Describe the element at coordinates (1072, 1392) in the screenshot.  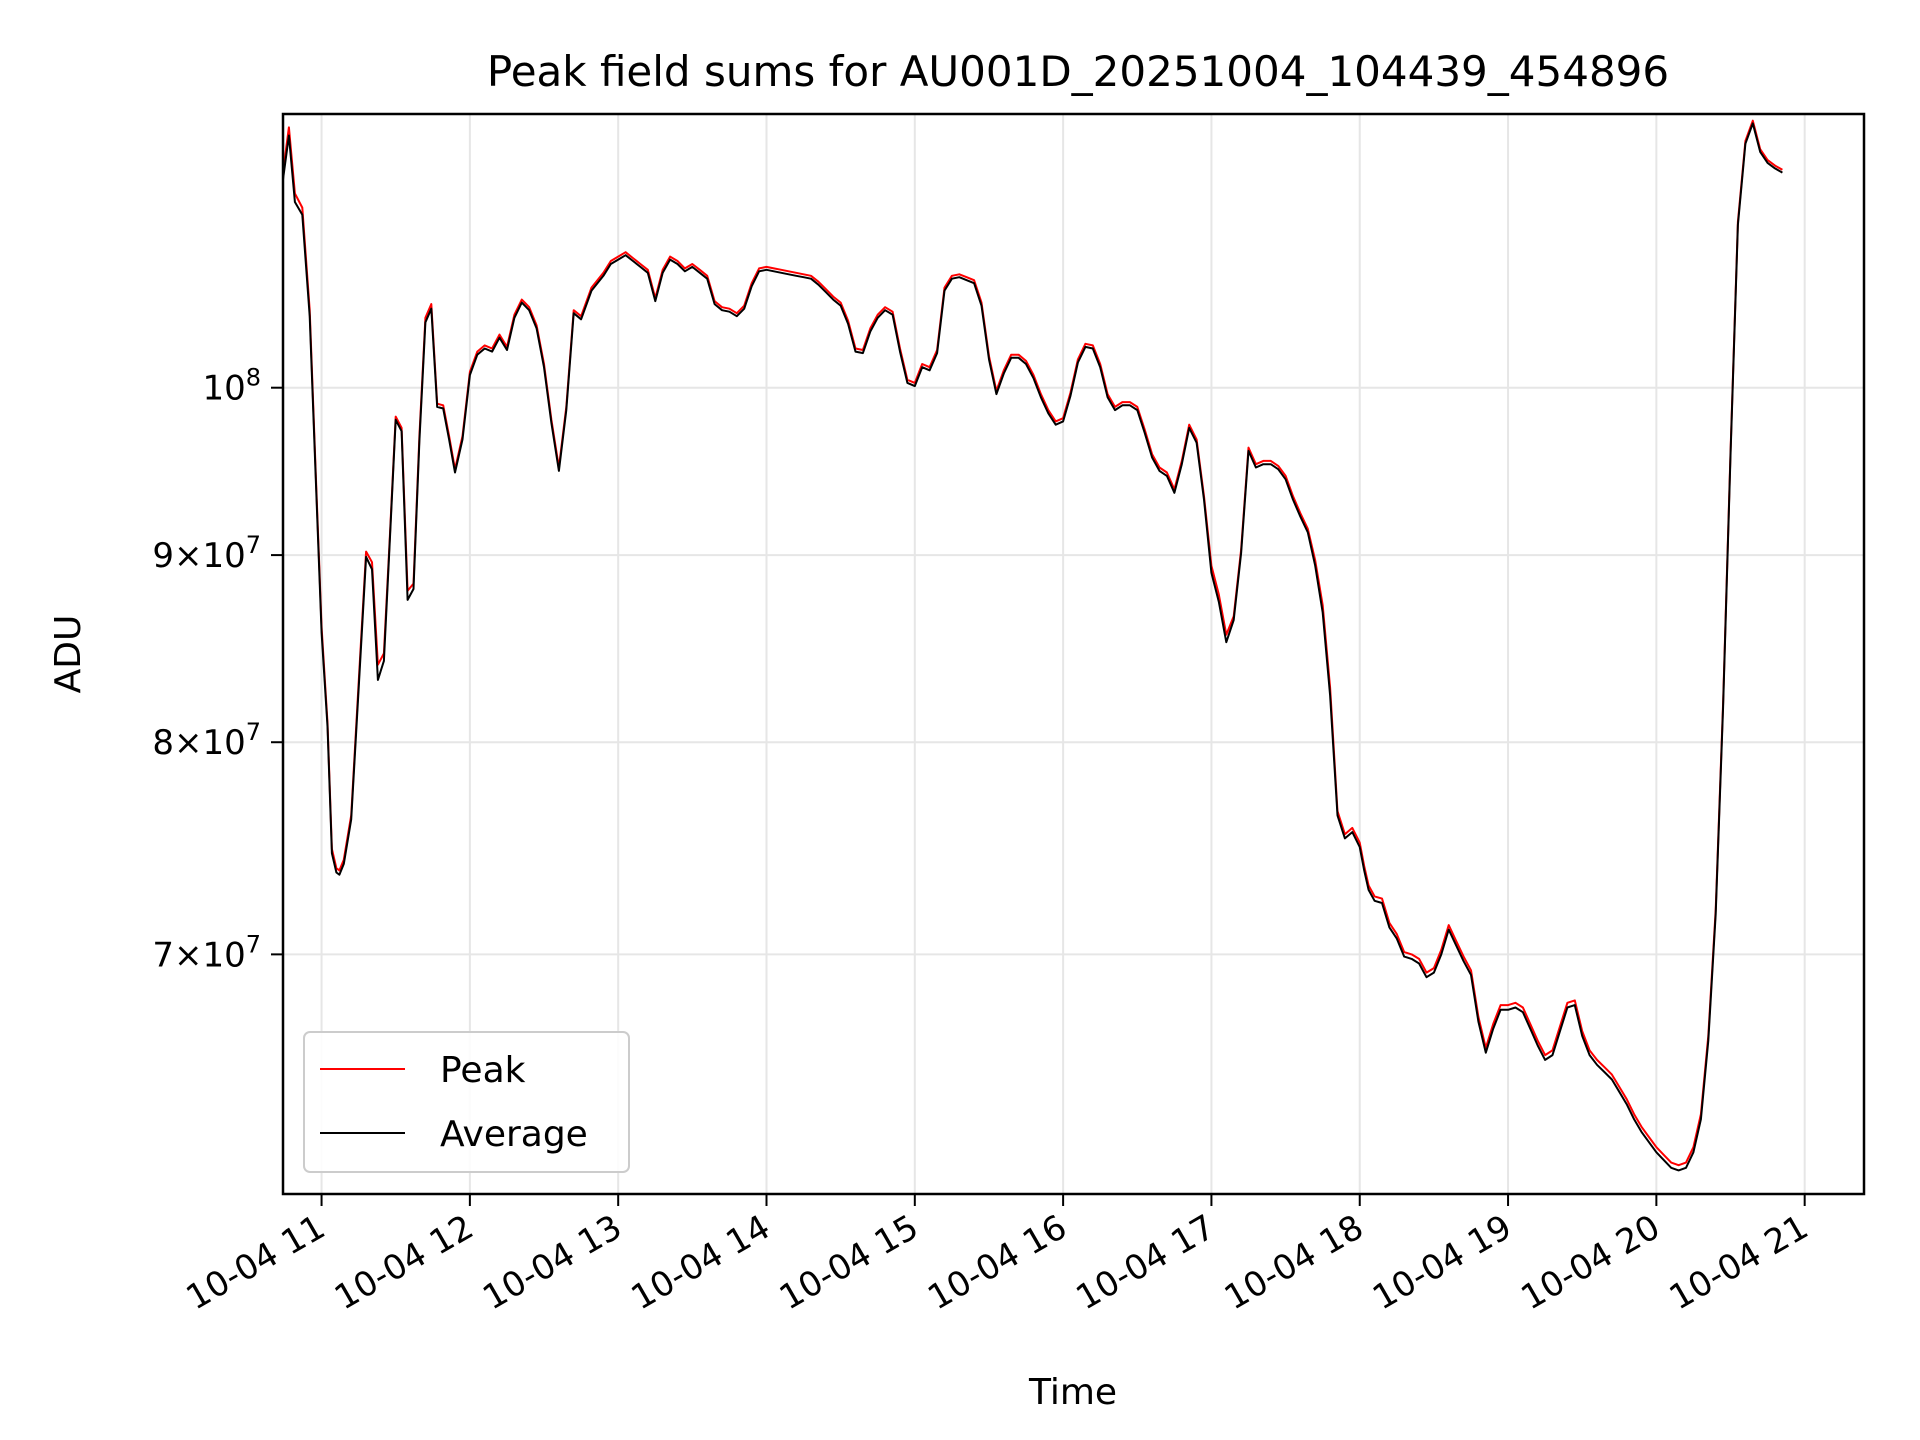
I see `x-axis-label: Time` at that location.